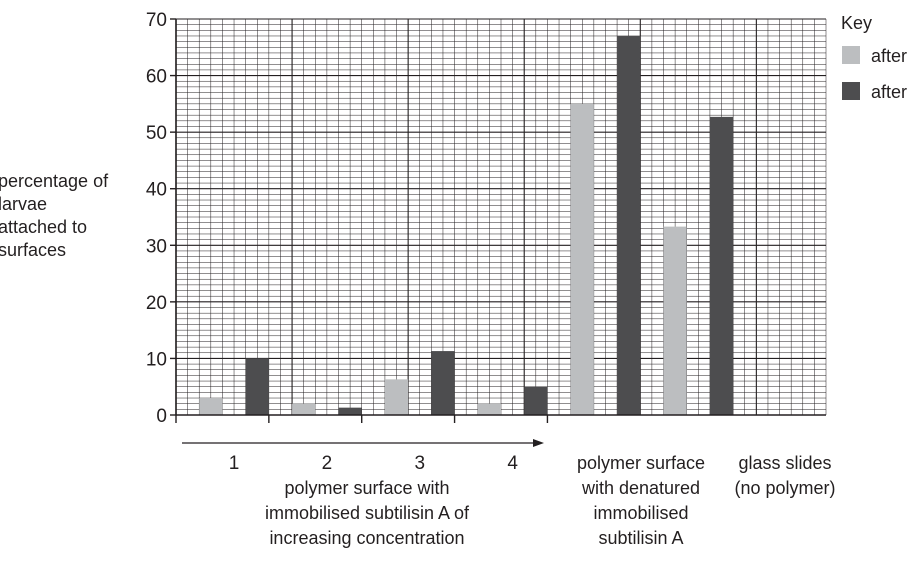 This screenshot has width=917, height=574. What do you see at coordinates (640, 488) in the screenshot?
I see `group-label-line: with denatured` at bounding box center [640, 488].